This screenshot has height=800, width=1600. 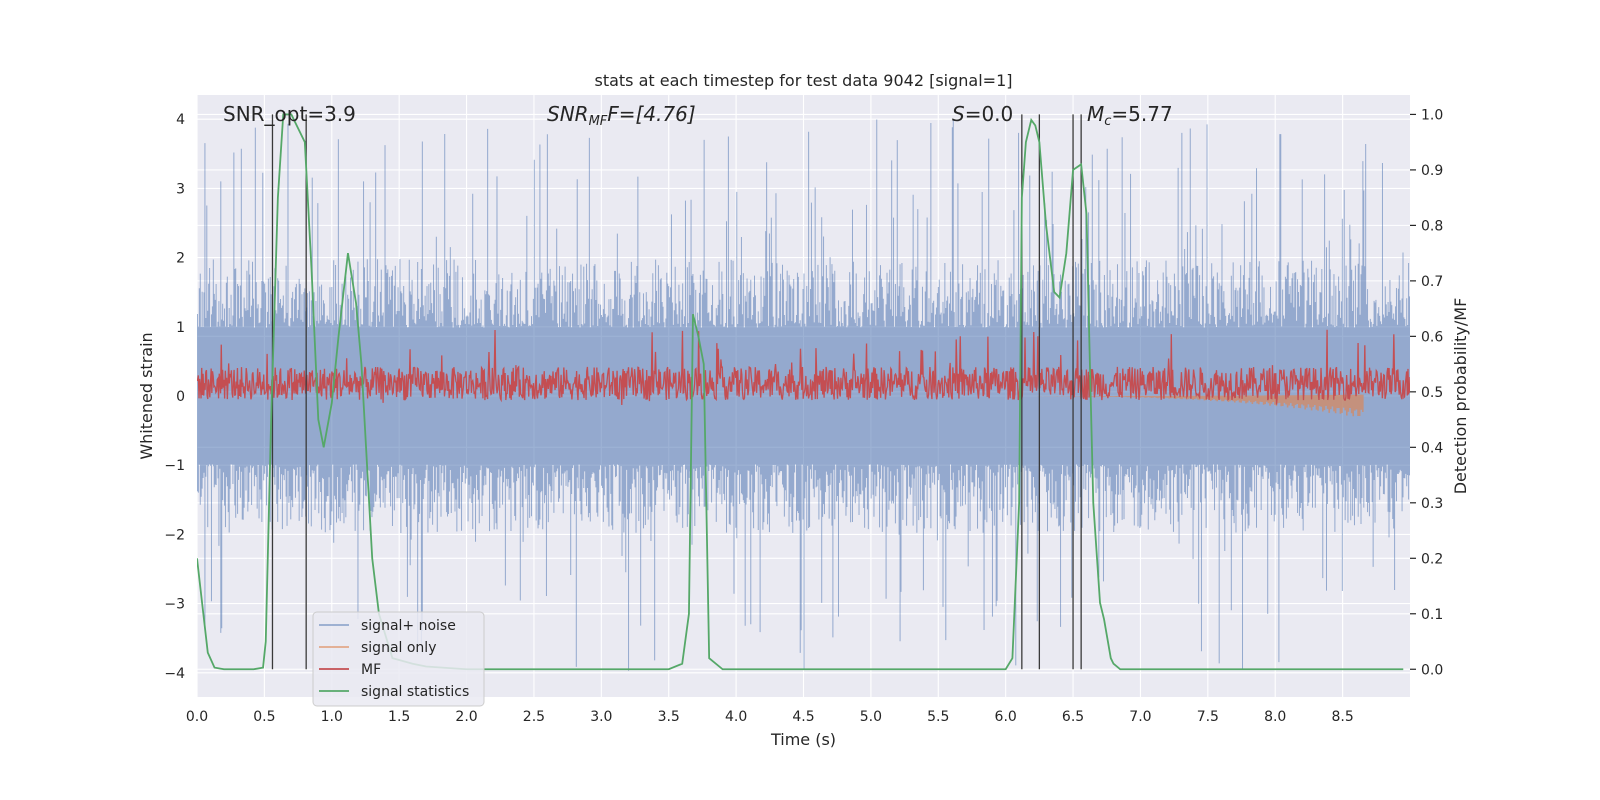 What do you see at coordinates (180, 328) in the screenshot?
I see `y-tick-label: 1` at bounding box center [180, 328].